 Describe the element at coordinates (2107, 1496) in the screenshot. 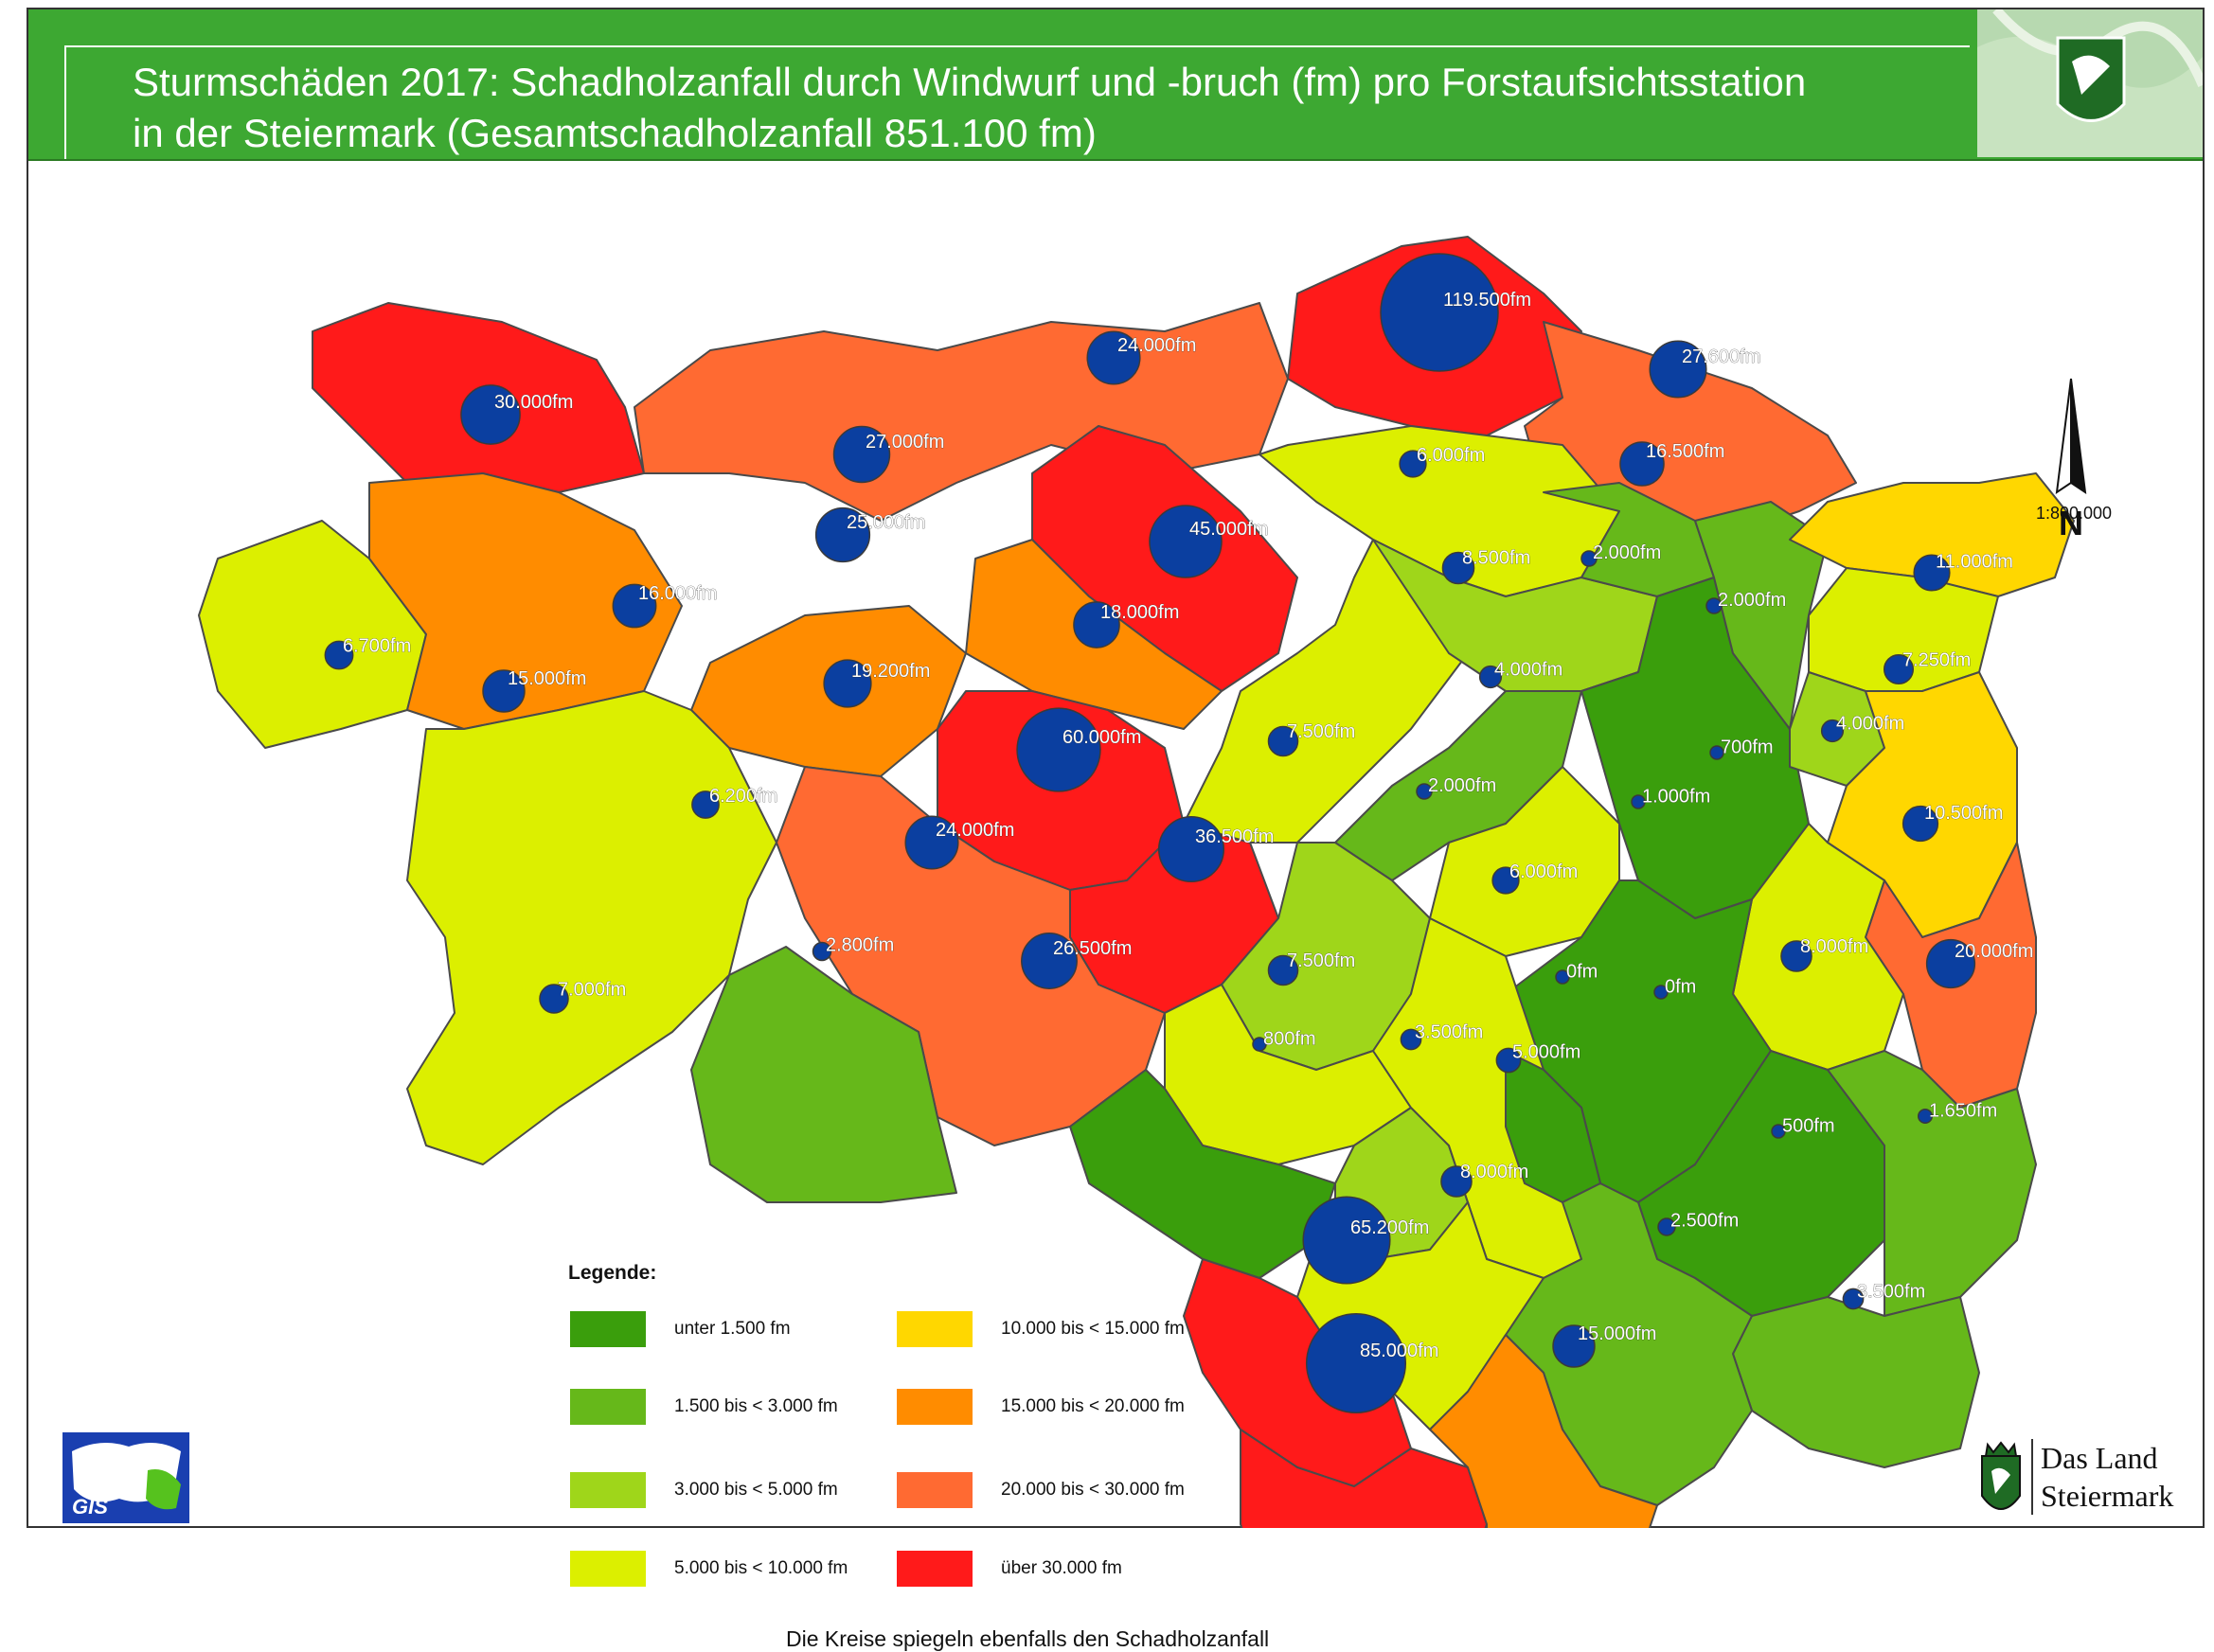

I see `land-logo-line-2: Steiermark` at that location.